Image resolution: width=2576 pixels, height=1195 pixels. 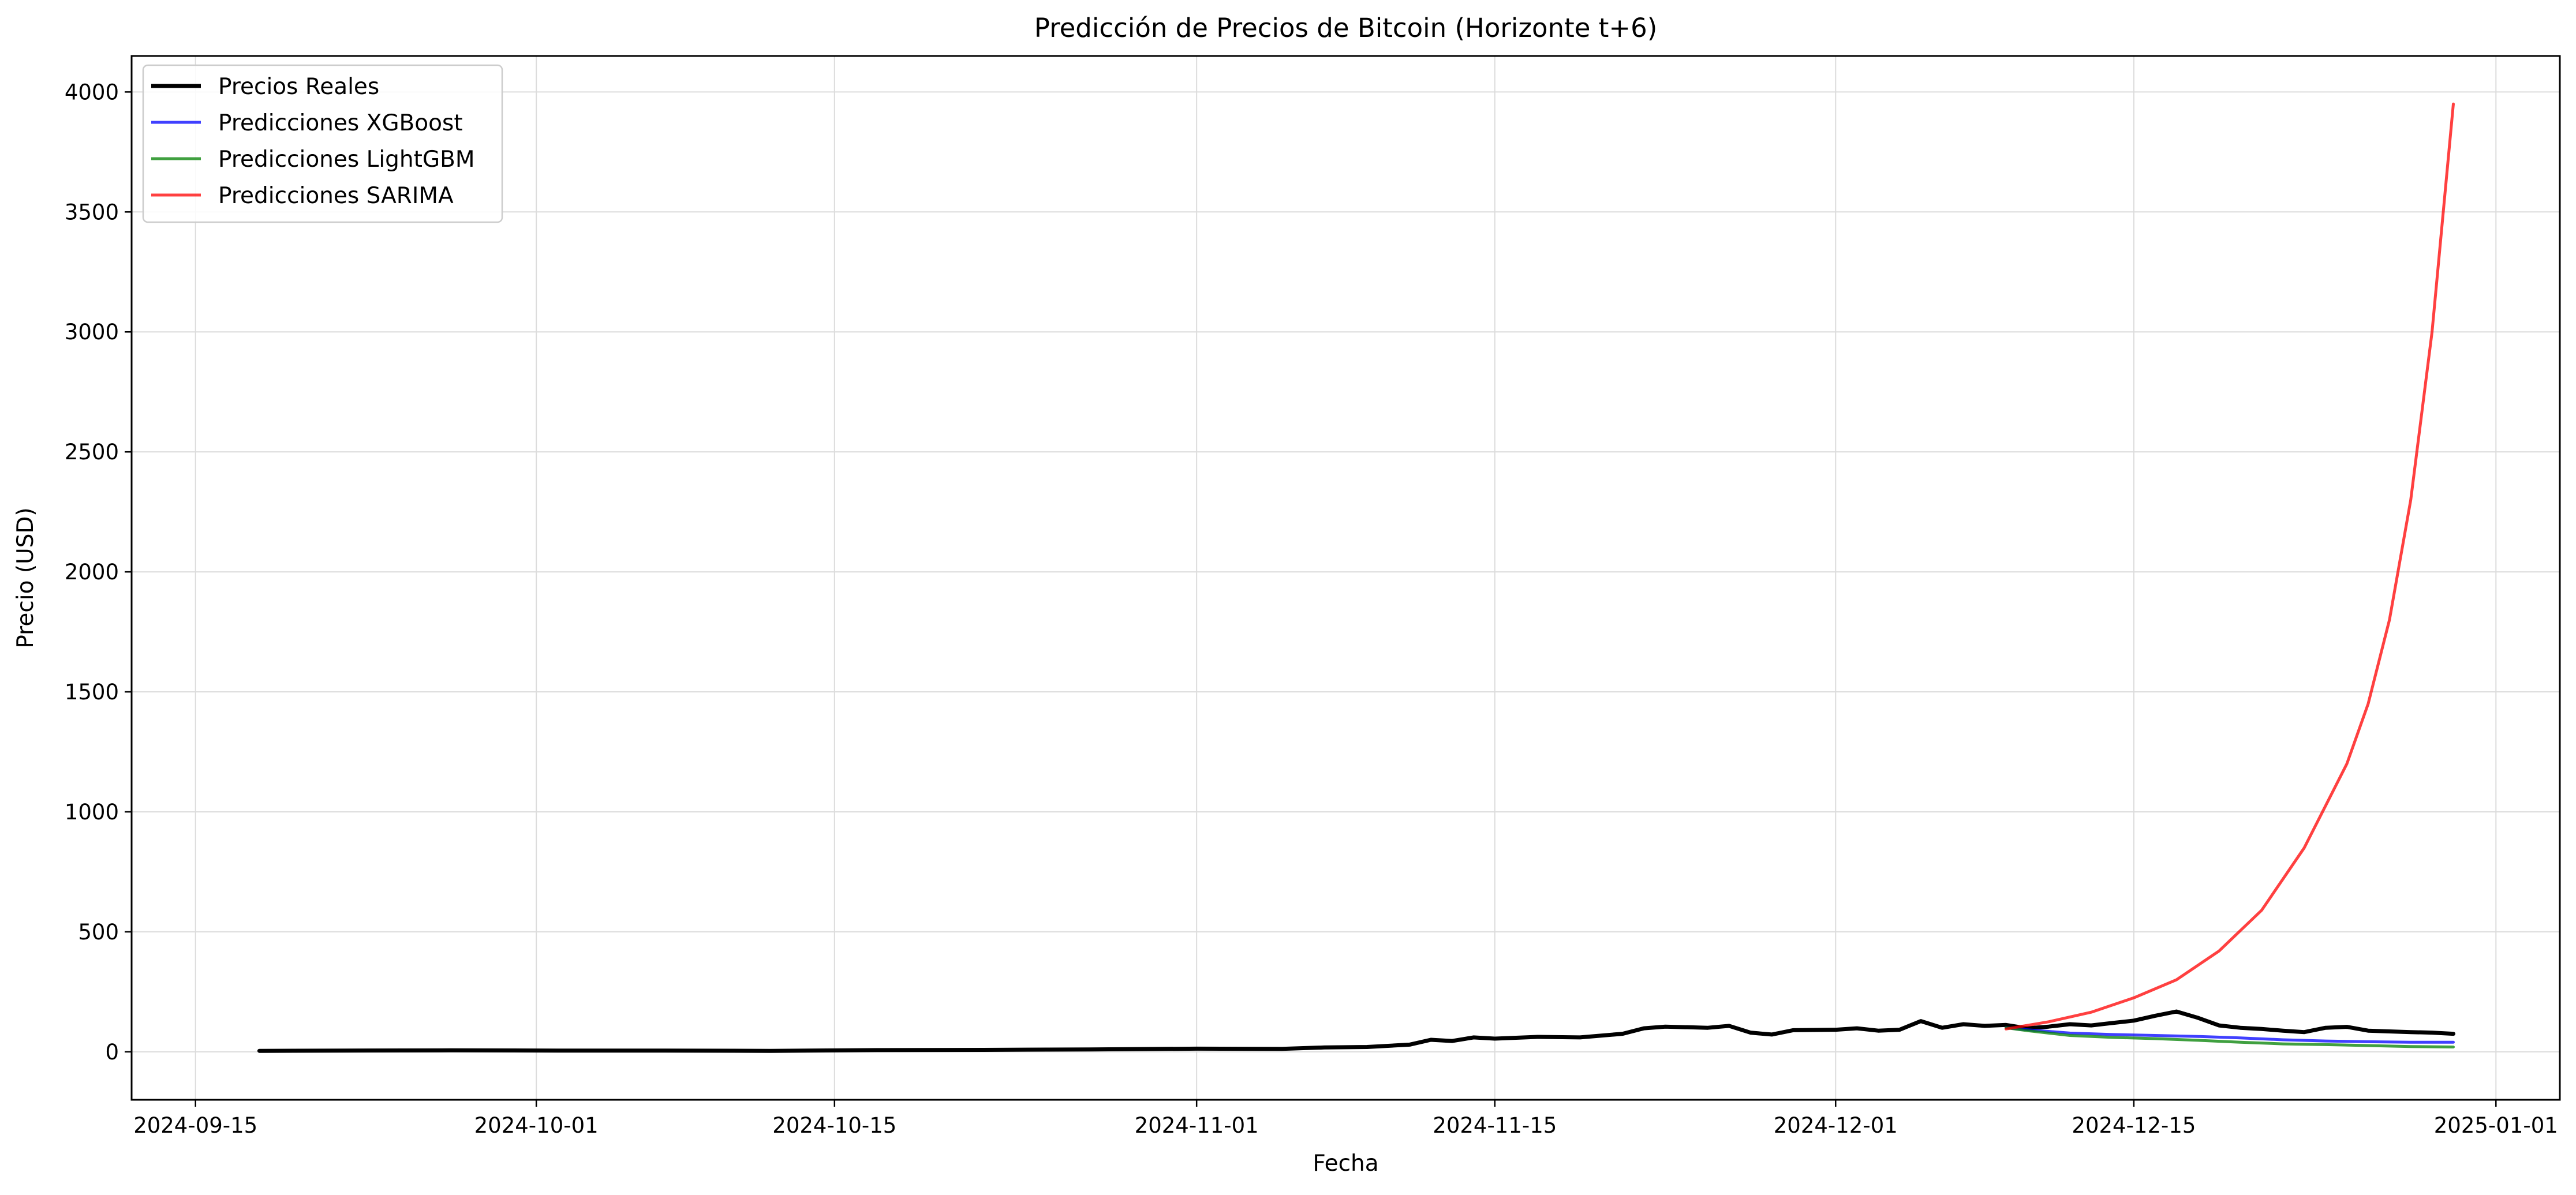 I want to click on x-tick-label: 2024-10-01, so click(x=536, y=1125).